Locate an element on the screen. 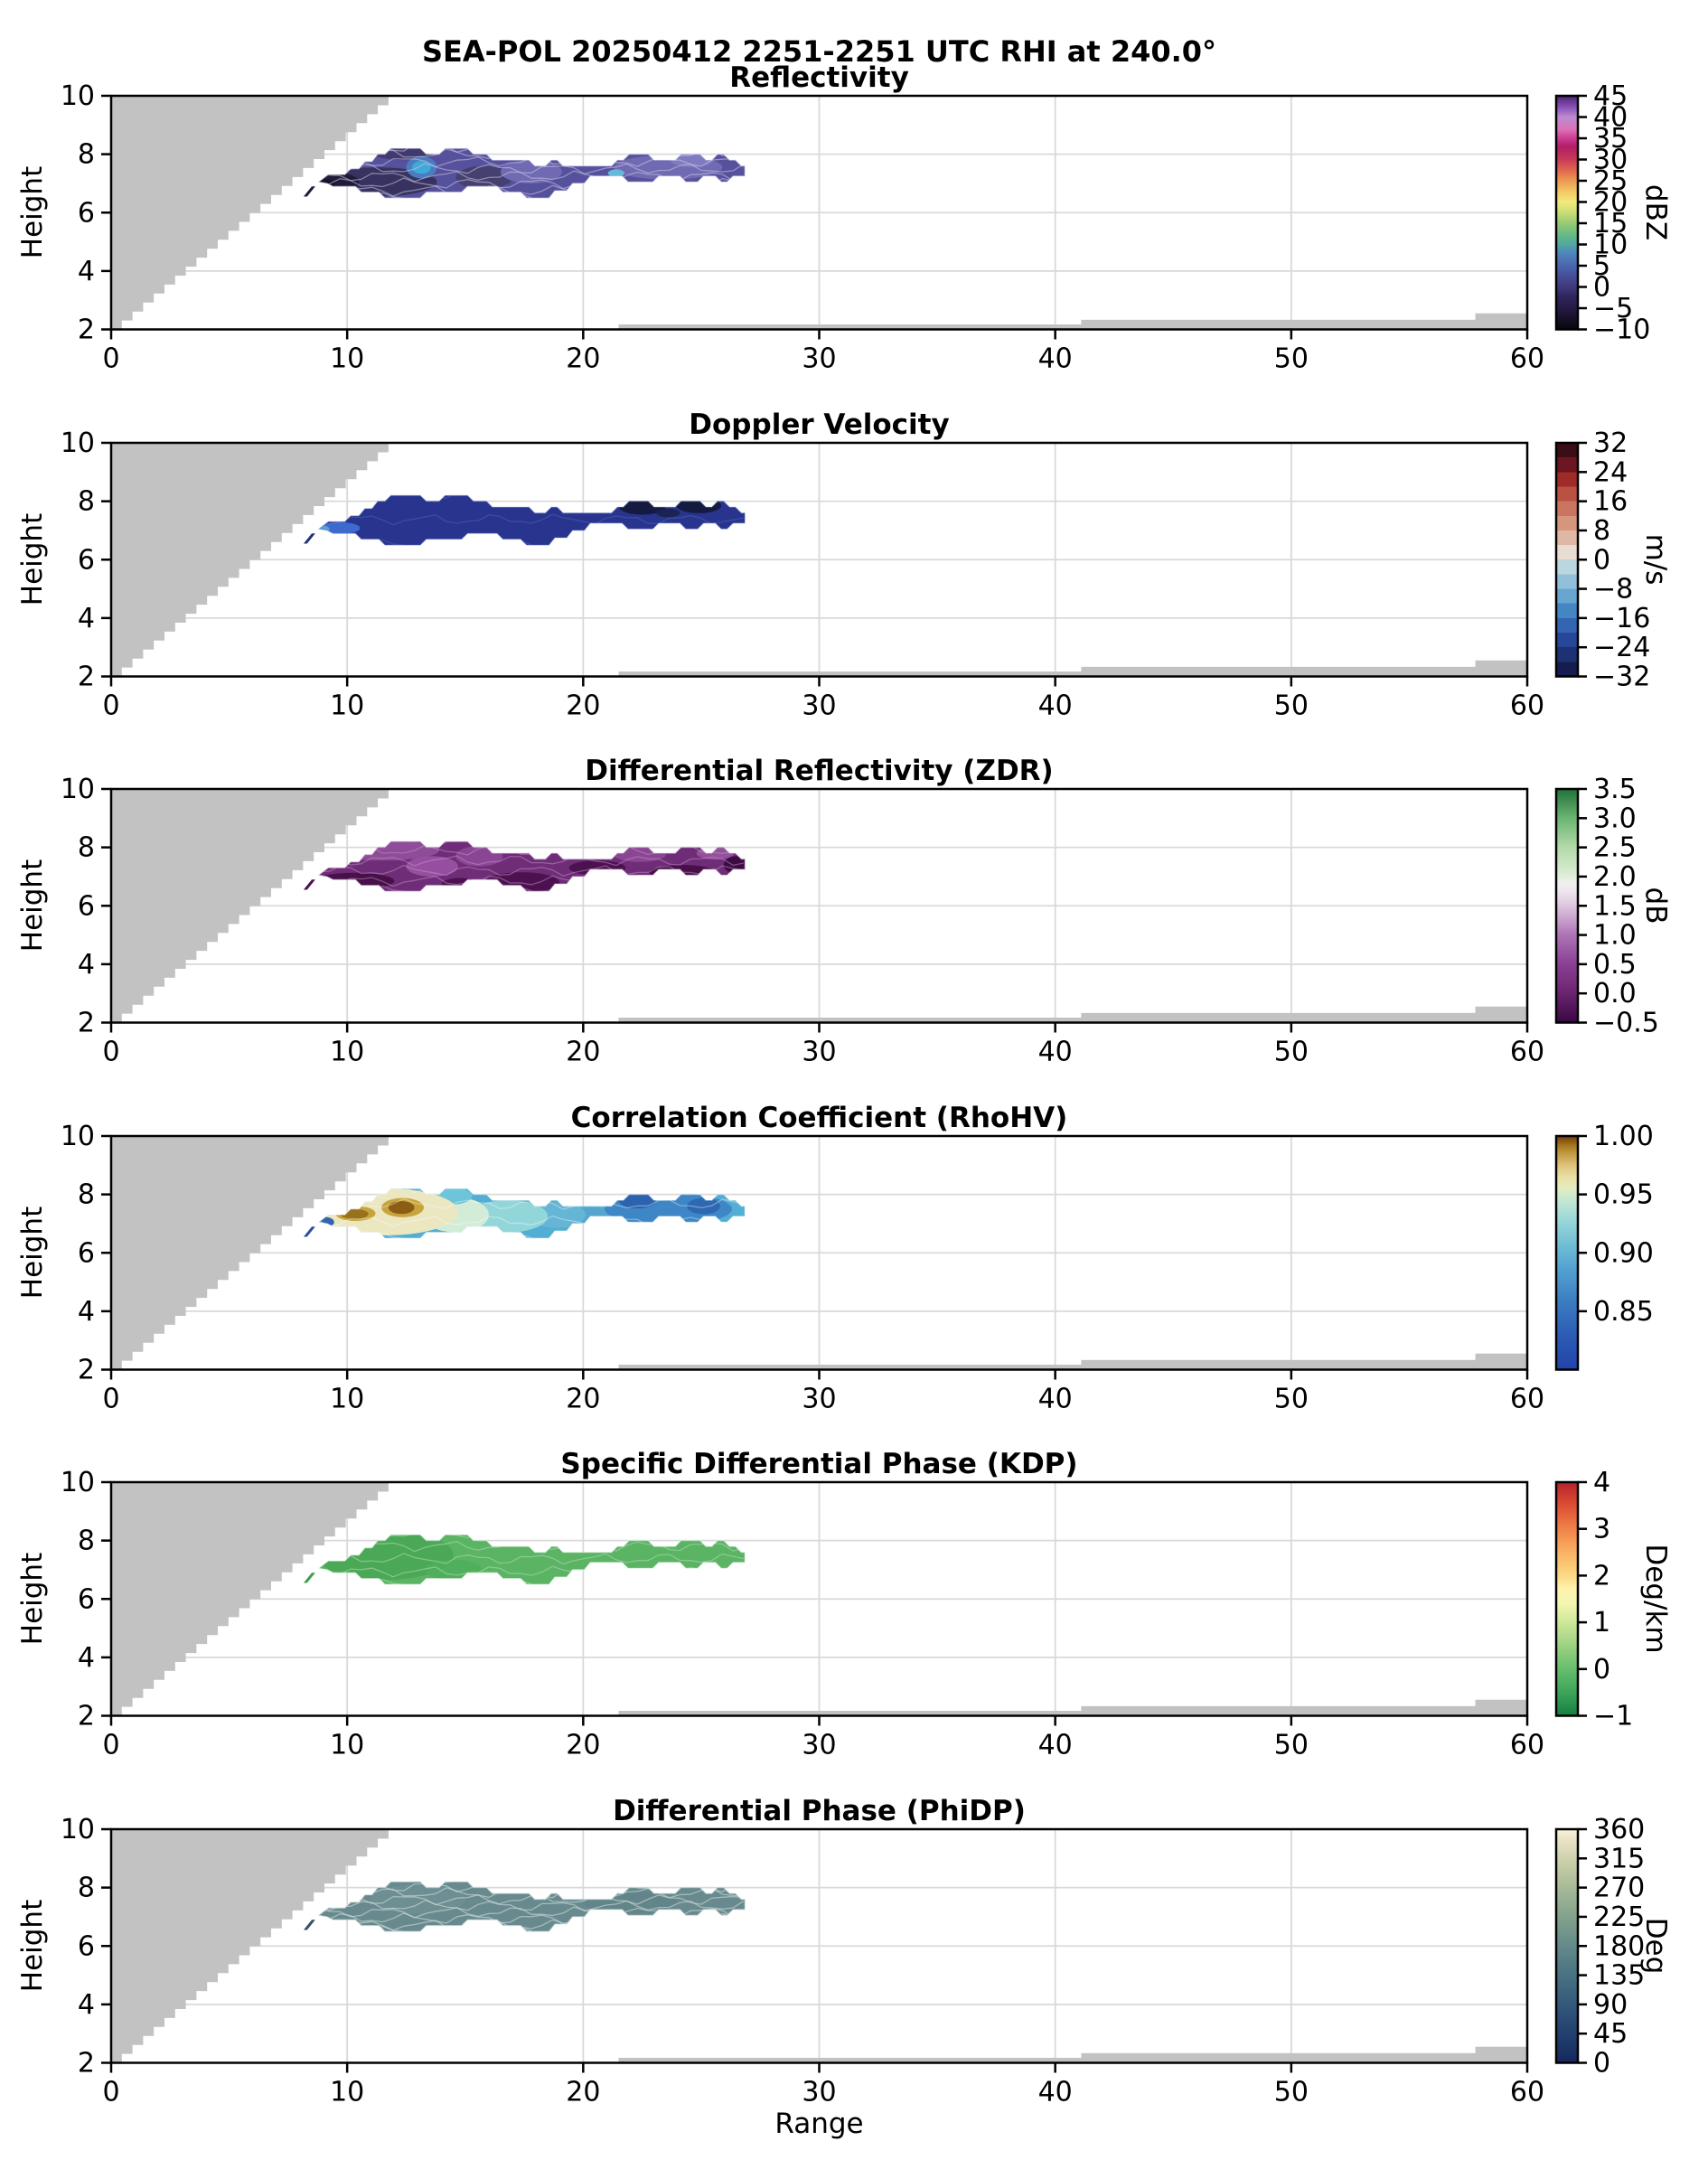  svg-text: 45 is located at coordinates (1610, 96).